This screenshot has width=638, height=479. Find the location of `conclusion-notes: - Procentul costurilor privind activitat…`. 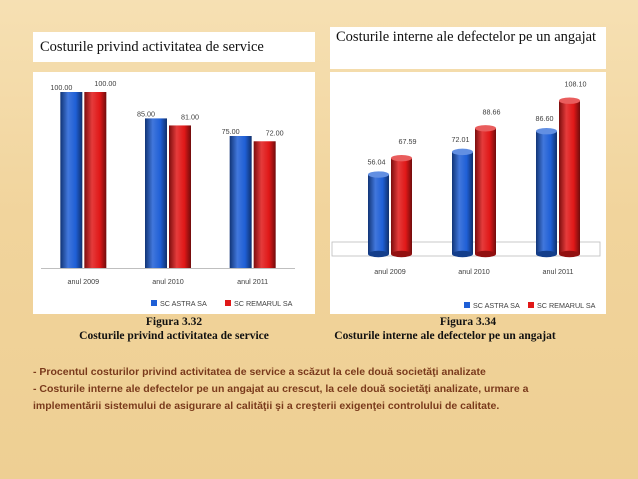

conclusion-notes: - Procentul costurilor privind activitat… is located at coordinates (313, 389).